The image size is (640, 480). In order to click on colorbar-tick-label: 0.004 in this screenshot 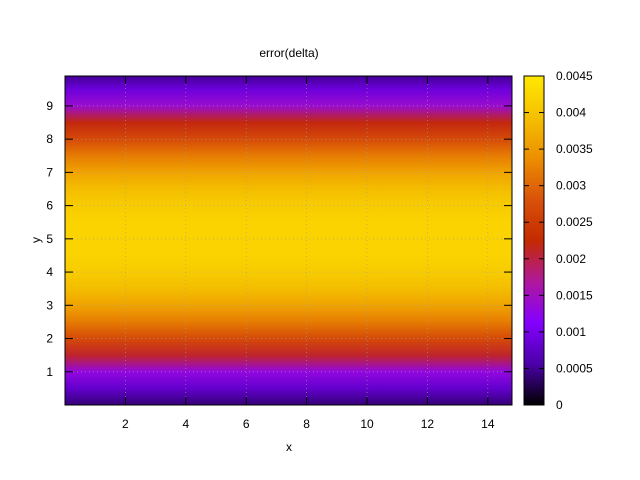, I will do `click(571, 113)`.